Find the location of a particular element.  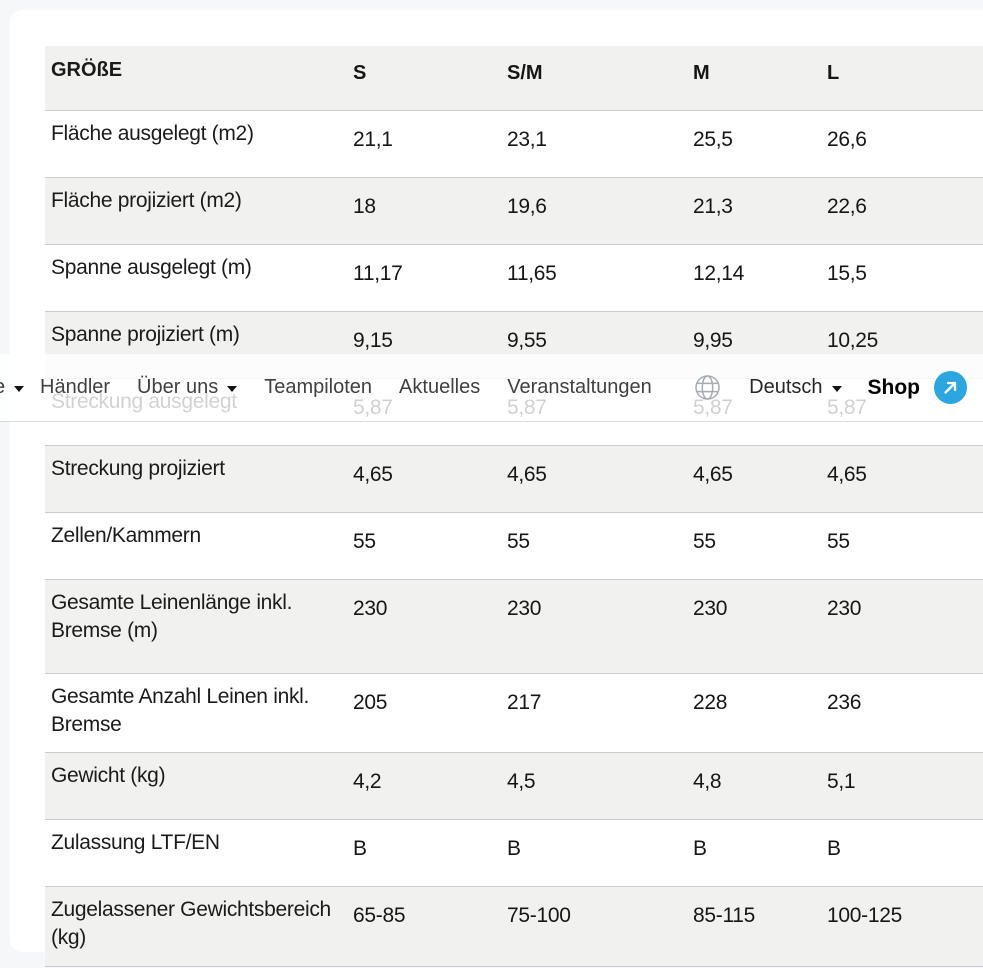

cell-value: 21,1 is located at coordinates (373, 139).